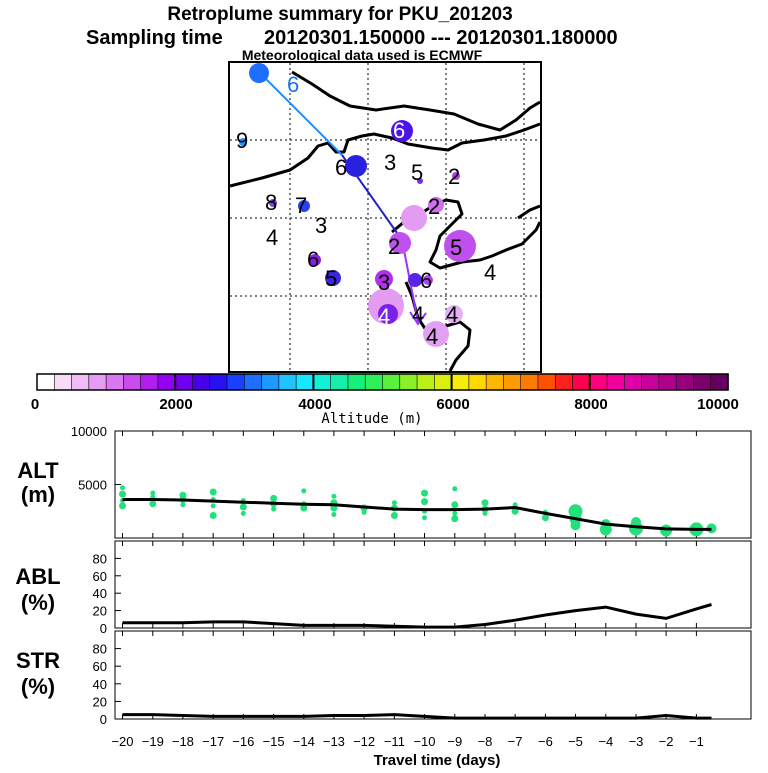 Image resolution: width=768 pixels, height=773 pixels. Describe the element at coordinates (334, 741) in the screenshot. I see `x-tick-label: −13` at that location.